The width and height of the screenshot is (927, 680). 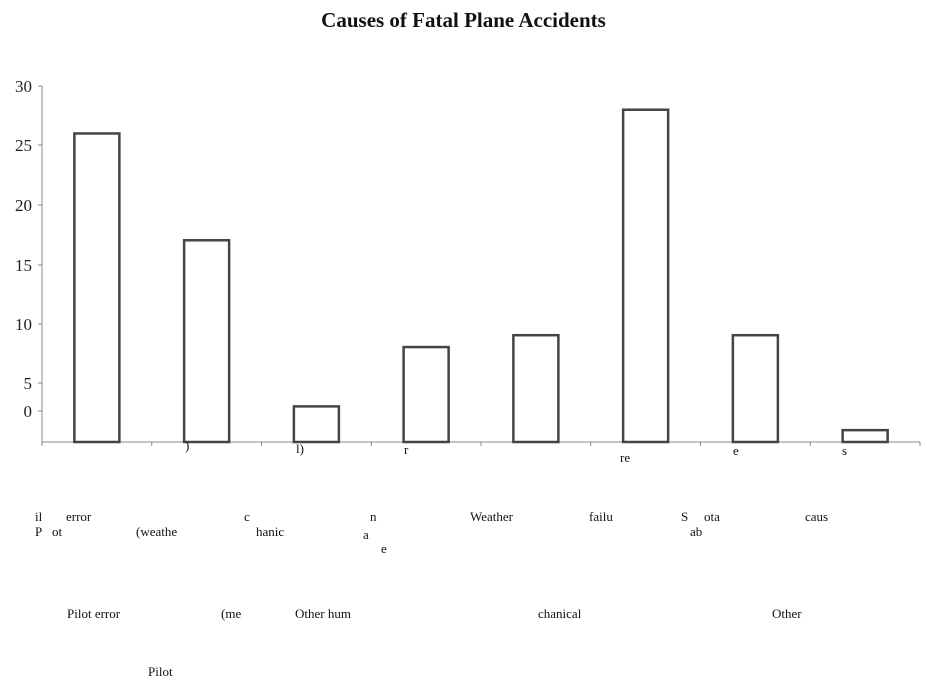 What do you see at coordinates (157, 531) in the screenshot?
I see `x-label-fragment: (weathe` at bounding box center [157, 531].